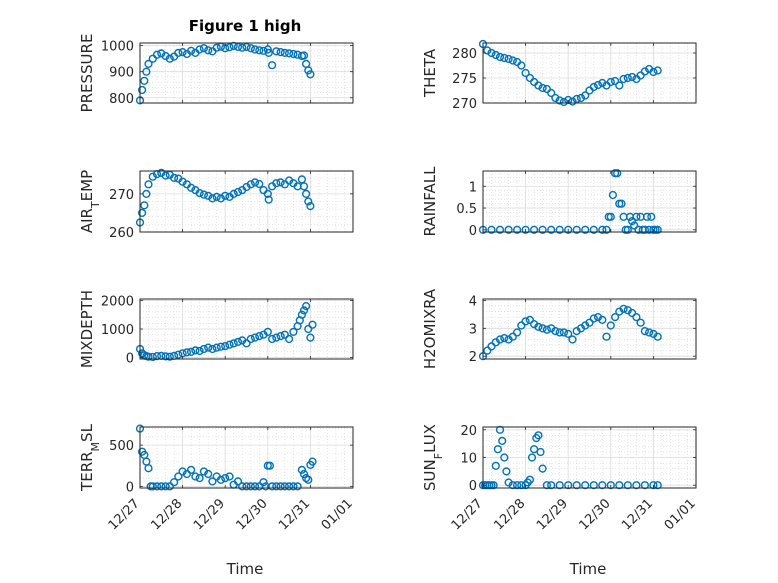 The width and height of the screenshot is (778, 583). What do you see at coordinates (216, 204) in the screenshot?
I see `panel-air-temp: 260 270 AIRTEMP` at bounding box center [216, 204].